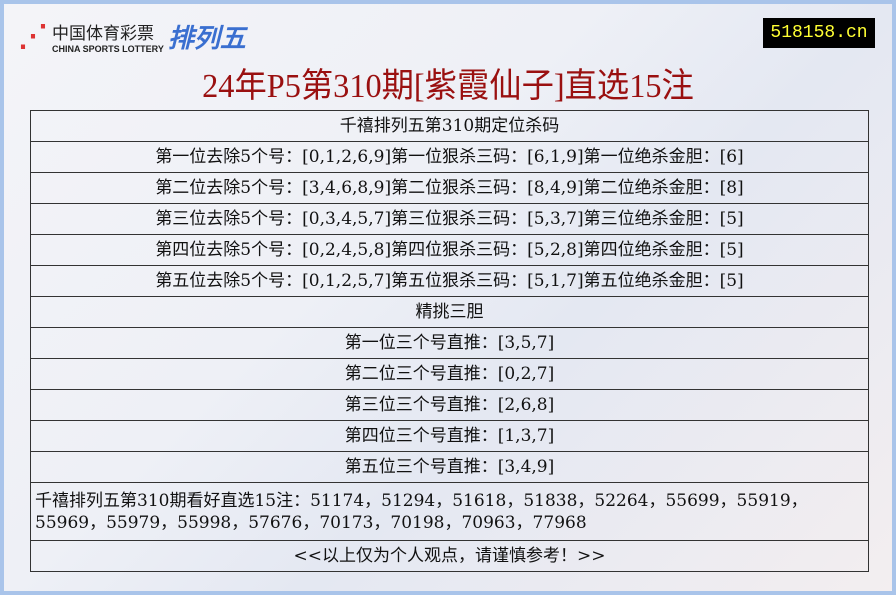  Describe the element at coordinates (449, 405) in the screenshot. I see `three-row: 第三位三个号直推：[2,6,8]` at that location.